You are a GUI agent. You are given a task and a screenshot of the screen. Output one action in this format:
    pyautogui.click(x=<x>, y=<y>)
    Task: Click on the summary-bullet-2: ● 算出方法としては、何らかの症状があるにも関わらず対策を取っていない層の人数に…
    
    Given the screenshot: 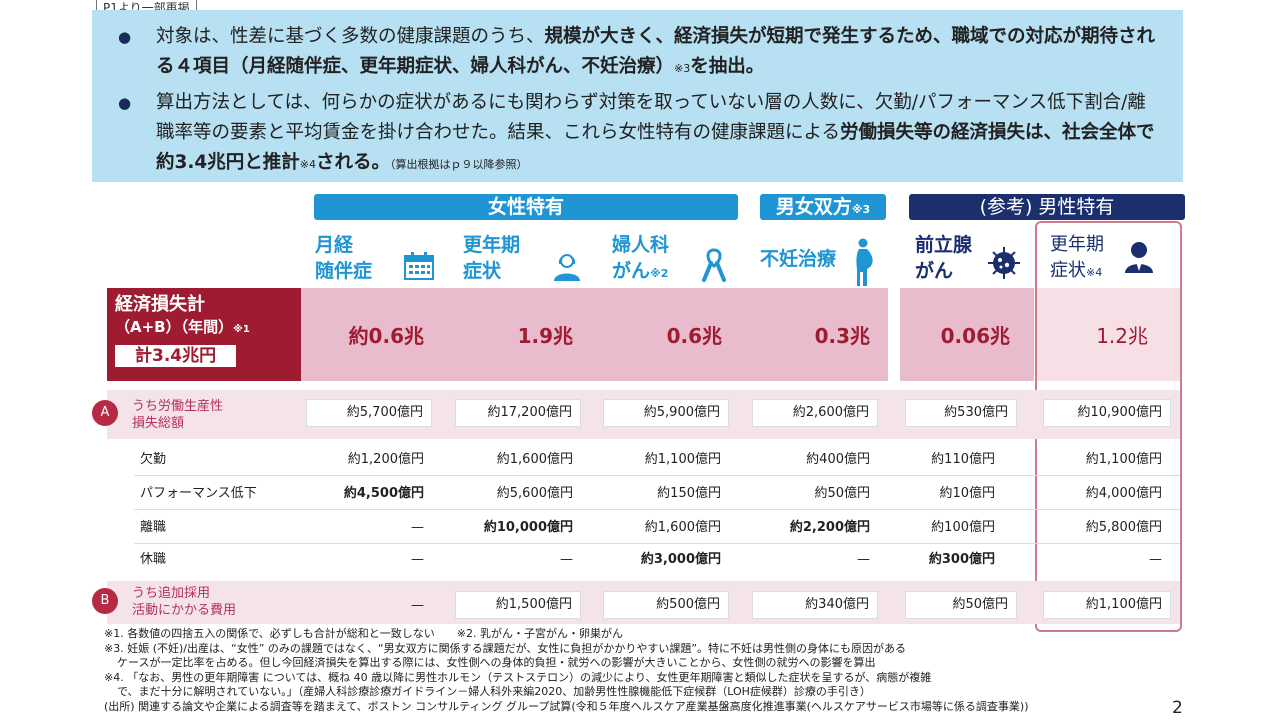 What is the action you would take?
    pyautogui.click(x=638, y=134)
    